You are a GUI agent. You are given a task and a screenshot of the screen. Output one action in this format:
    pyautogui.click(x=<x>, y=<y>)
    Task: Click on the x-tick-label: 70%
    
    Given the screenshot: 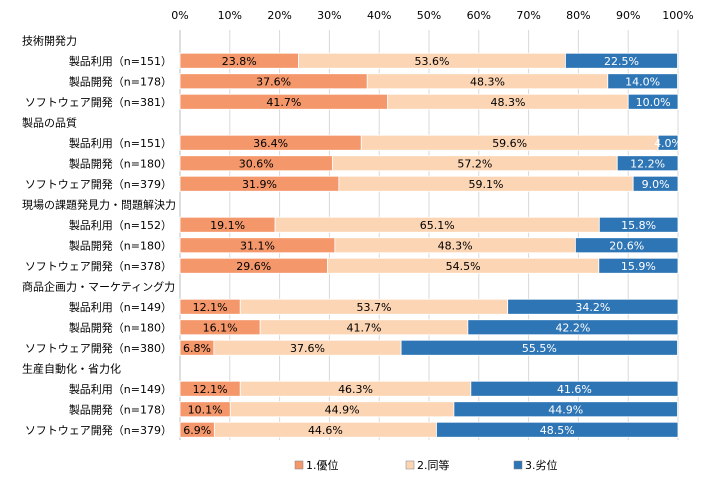 What is the action you would take?
    pyautogui.click(x=528, y=15)
    